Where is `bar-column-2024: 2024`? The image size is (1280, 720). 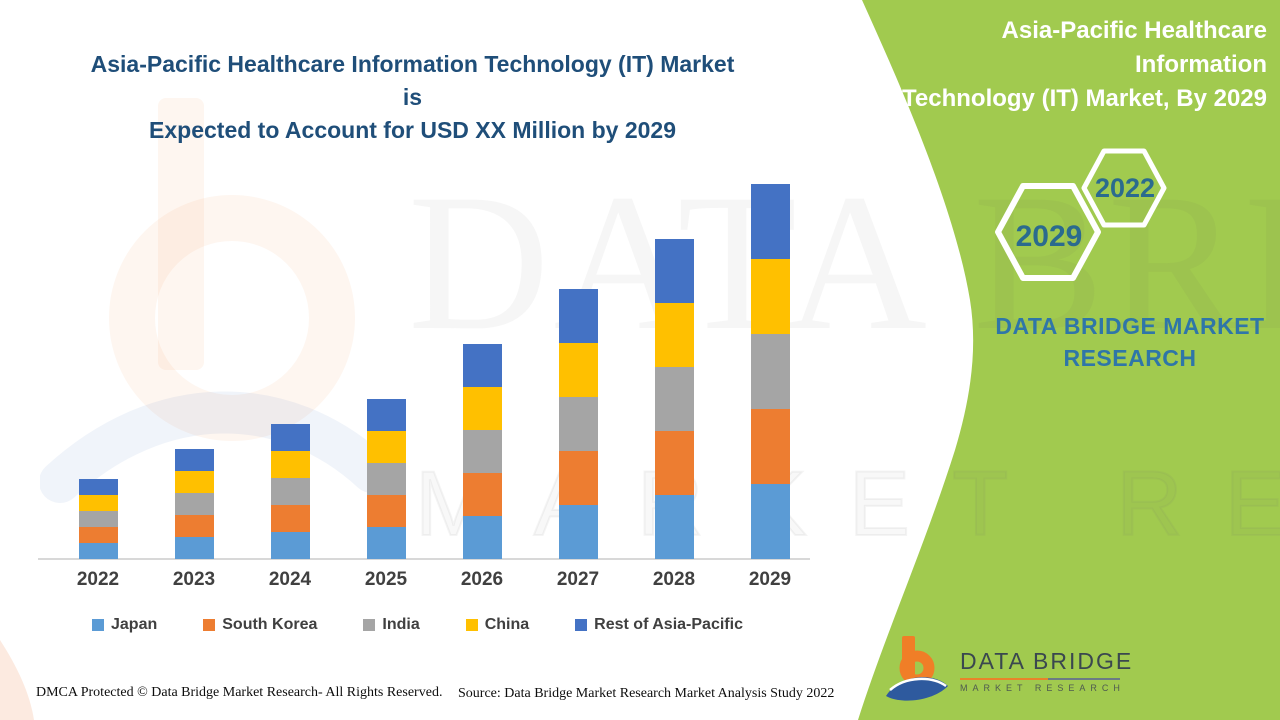
bar-column-2024: 2024 is located at coordinates (290, 300).